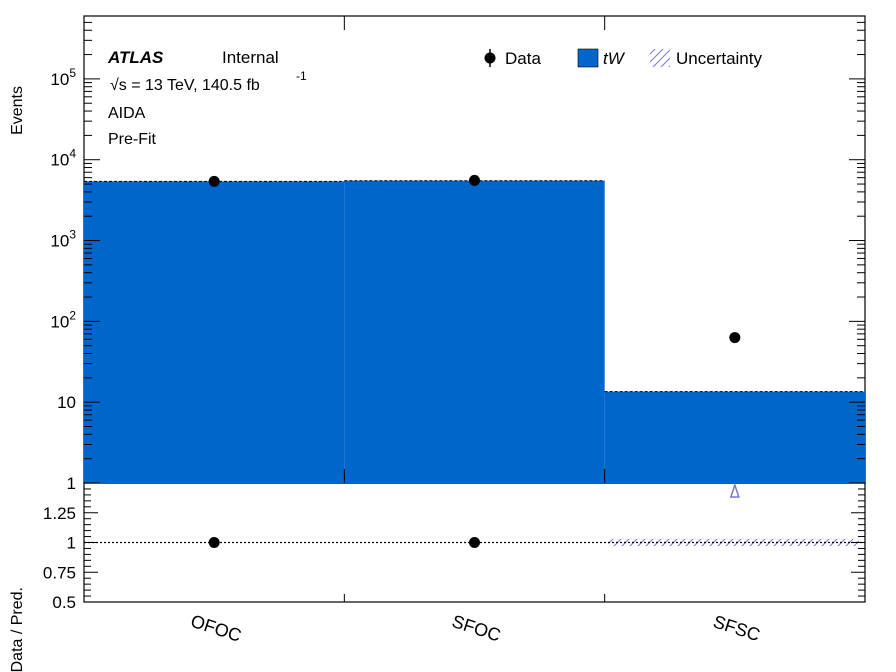 Image resolution: width=896 pixels, height=672 pixels. What do you see at coordinates (63, 158) in the screenshot?
I see `y-tick-label: 10⁴` at bounding box center [63, 158].